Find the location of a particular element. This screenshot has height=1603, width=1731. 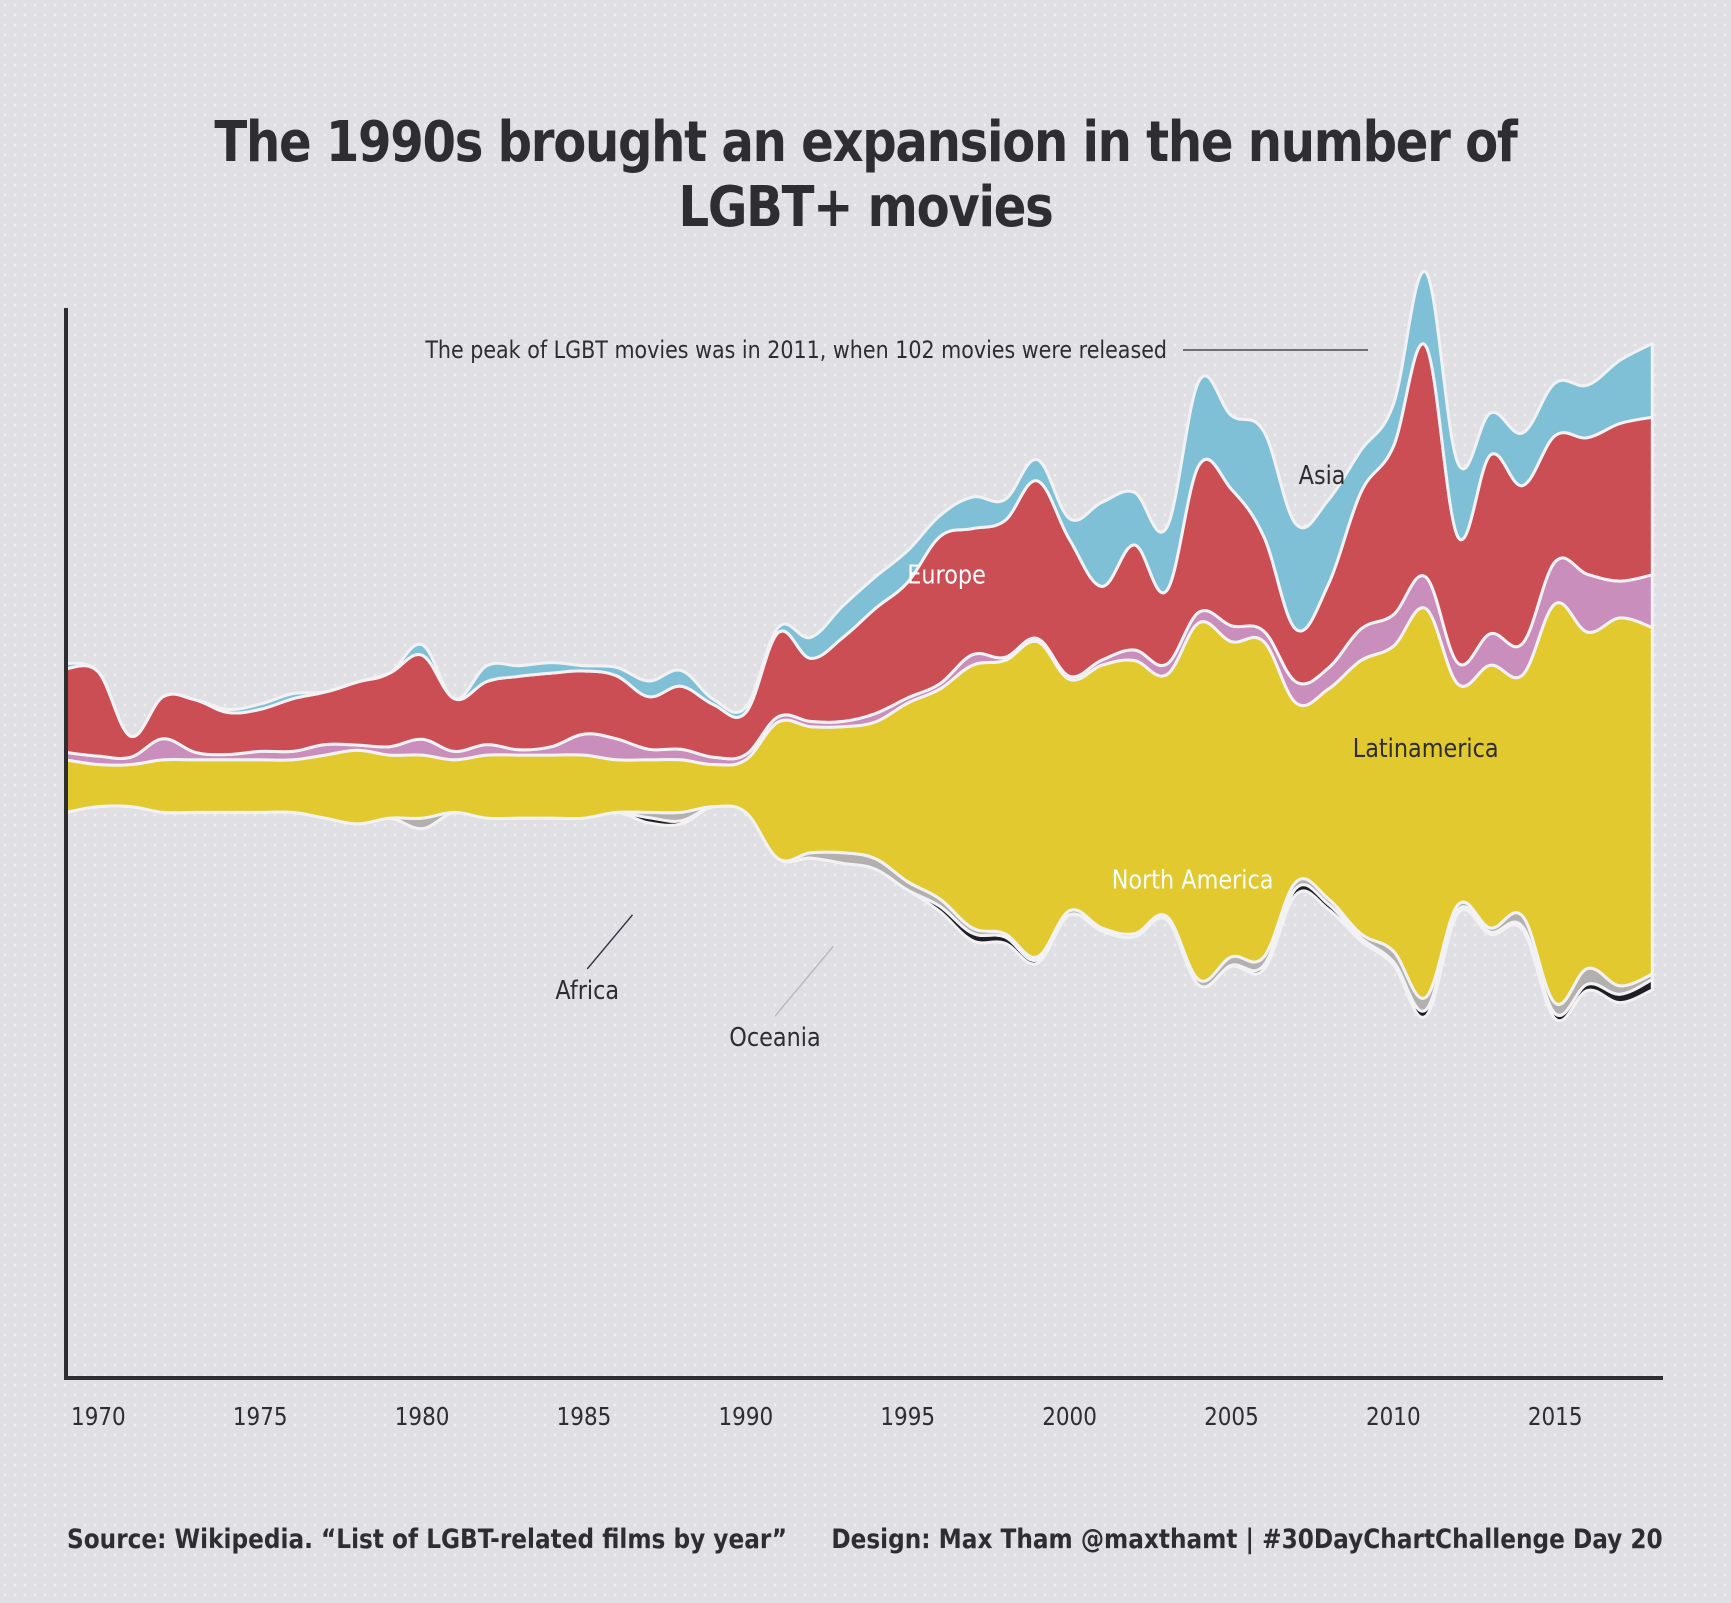

x-tick-label: 2015 is located at coordinates (1555, 1416).